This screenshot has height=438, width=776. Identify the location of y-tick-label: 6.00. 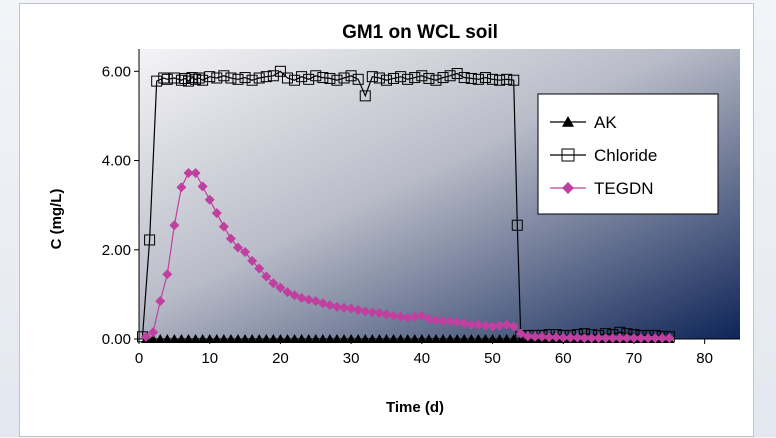
(116, 71).